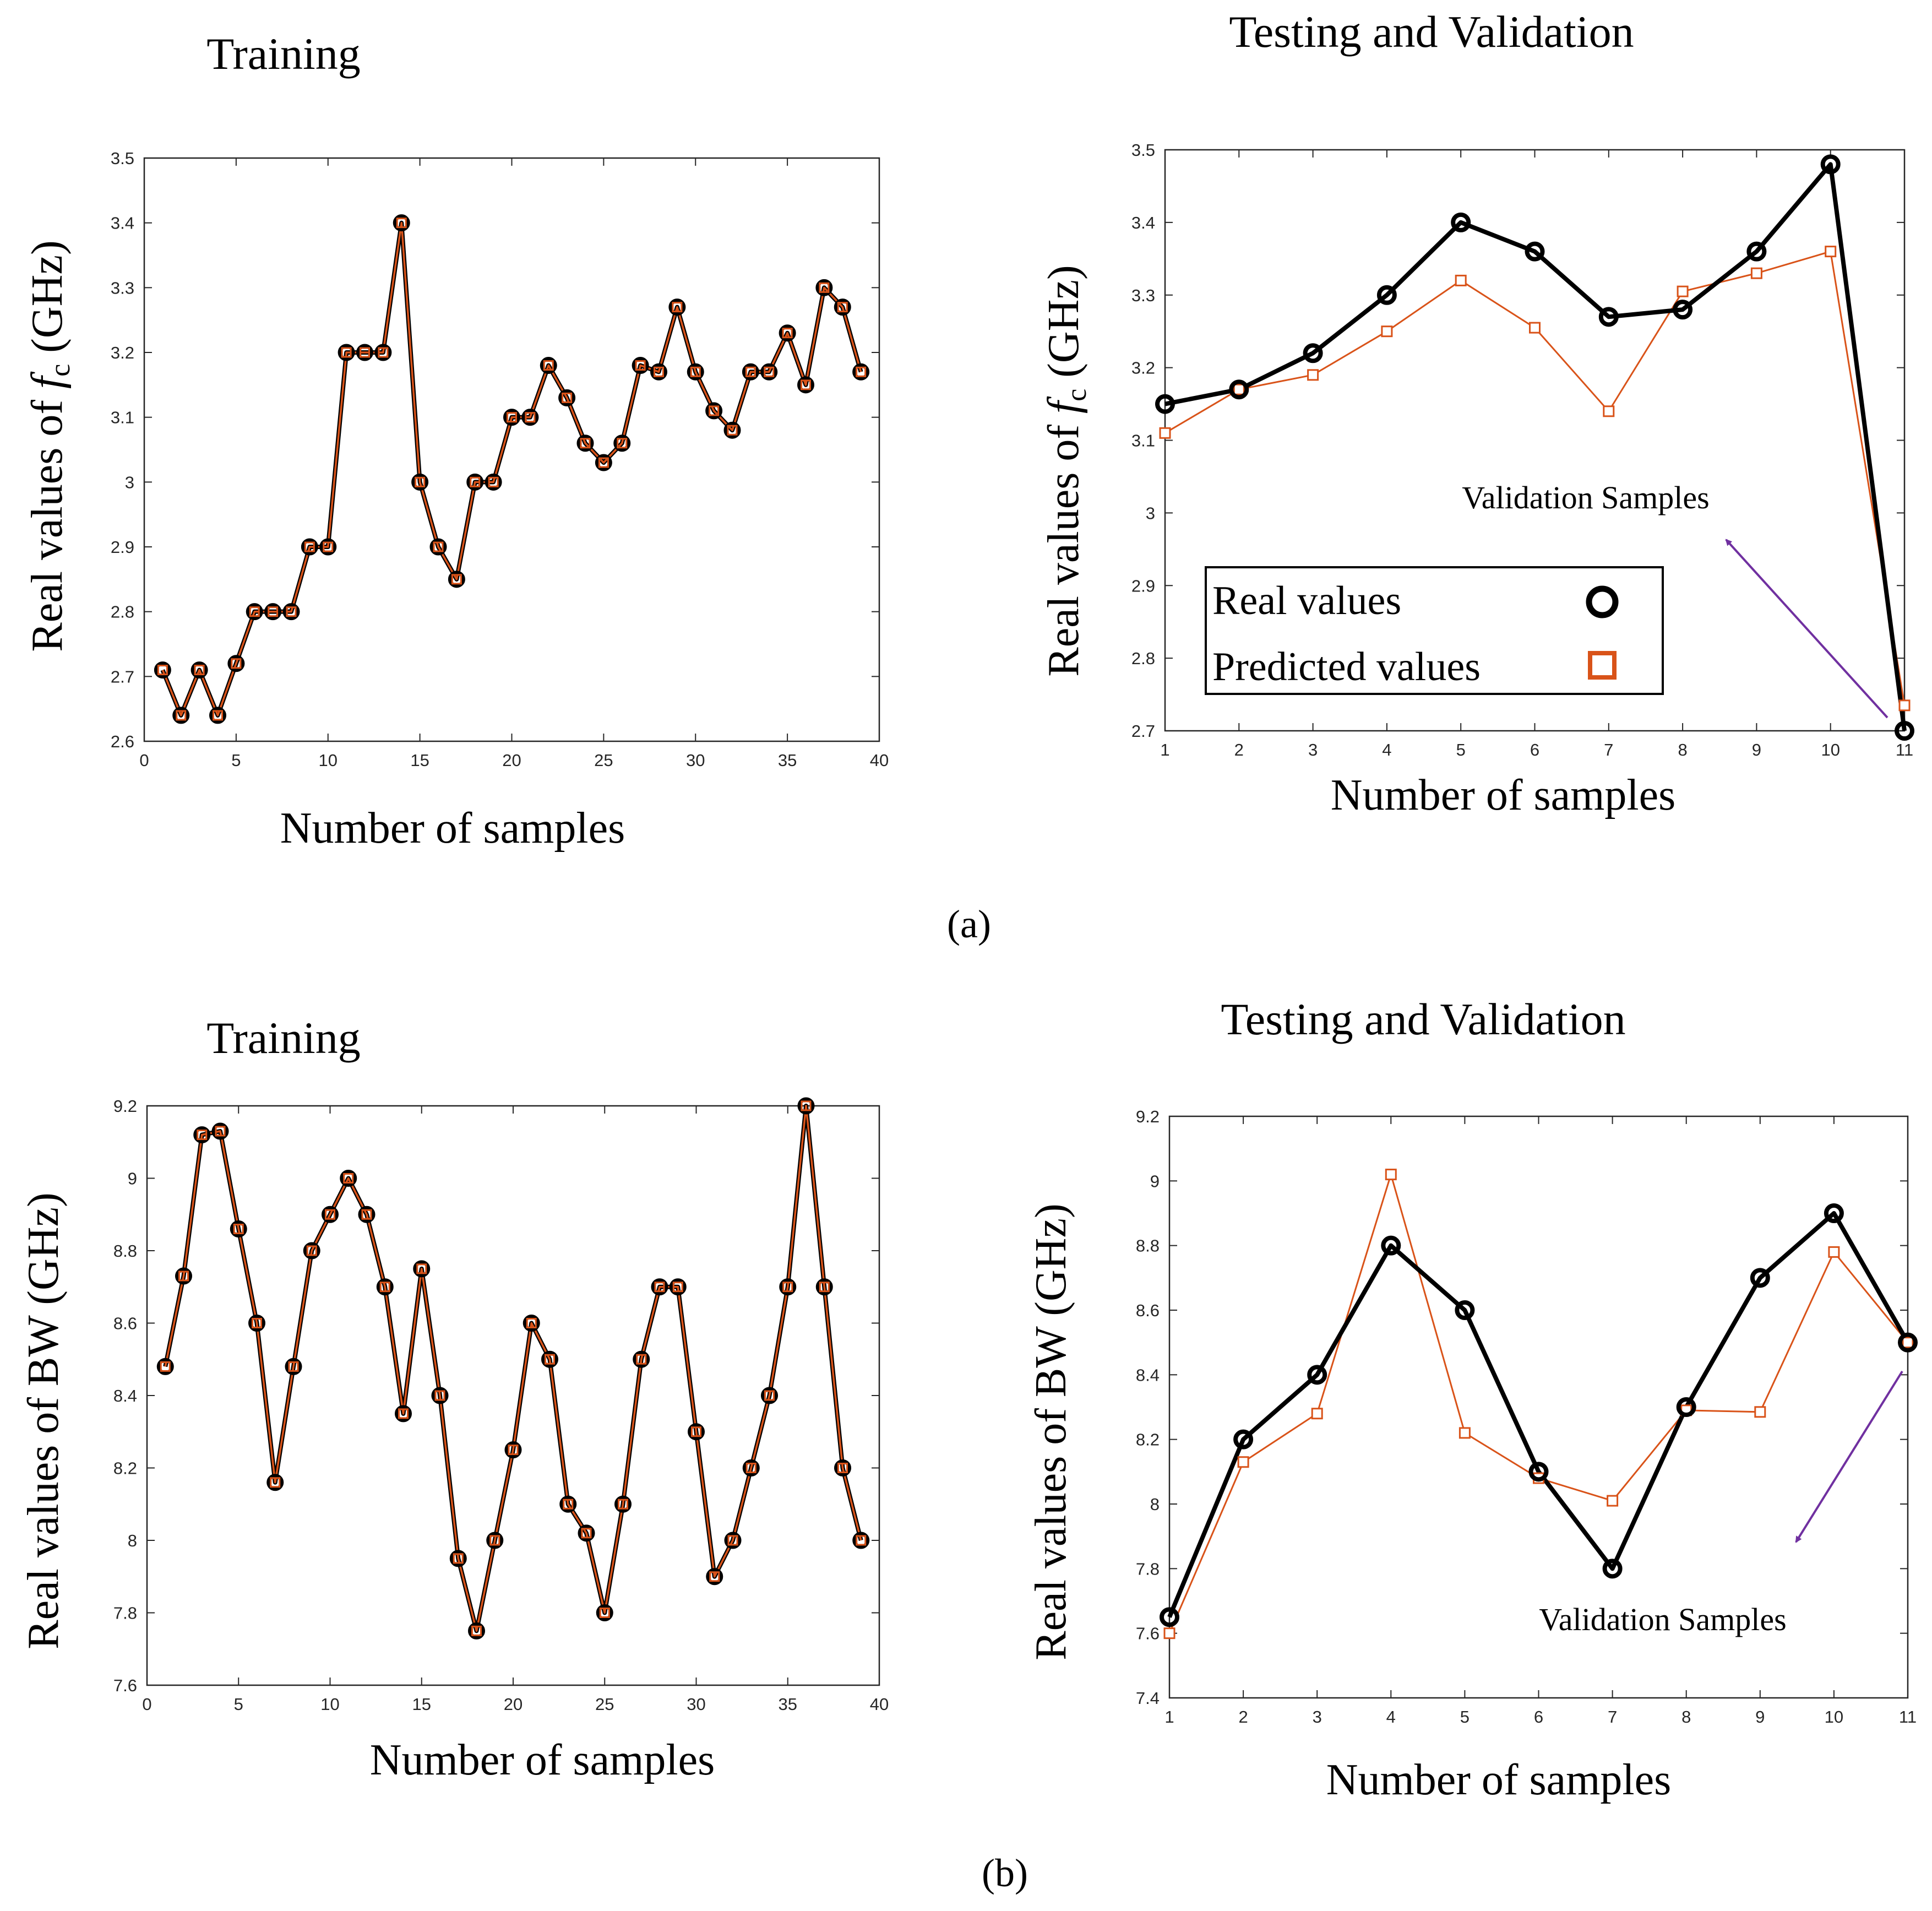 This screenshot has width=1932, height=1911. I want to click on x-tick-label: 0, so click(147, 1704).